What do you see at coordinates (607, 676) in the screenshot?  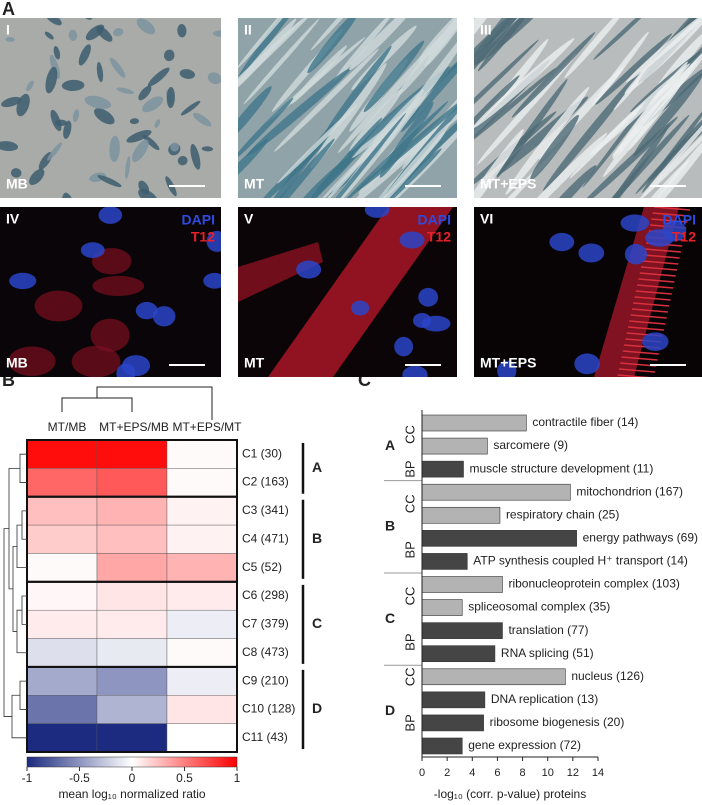 I see `bar-label: nucleus (126)` at bounding box center [607, 676].